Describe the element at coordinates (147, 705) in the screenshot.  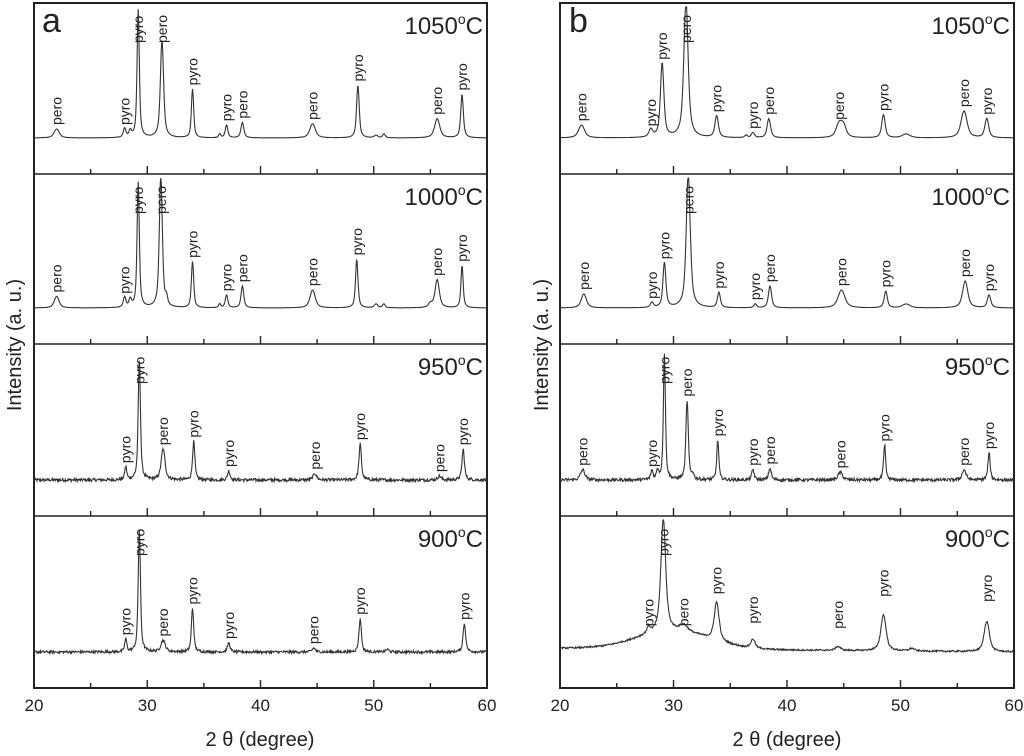
I see `x-tick-label: 30` at that location.